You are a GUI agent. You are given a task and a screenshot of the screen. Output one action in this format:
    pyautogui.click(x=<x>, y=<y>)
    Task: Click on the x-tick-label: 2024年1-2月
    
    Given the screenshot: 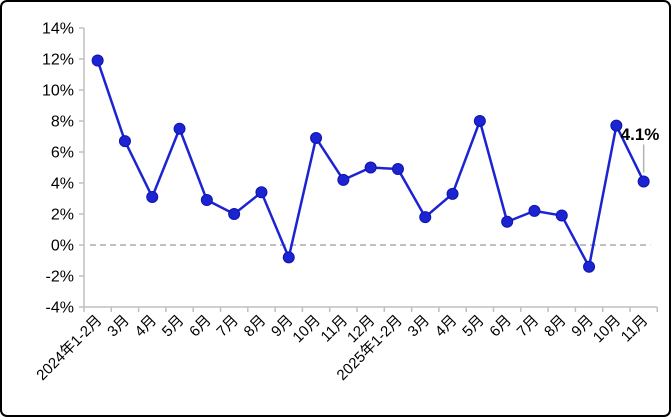 What is the action you would take?
    pyautogui.click(x=69, y=348)
    